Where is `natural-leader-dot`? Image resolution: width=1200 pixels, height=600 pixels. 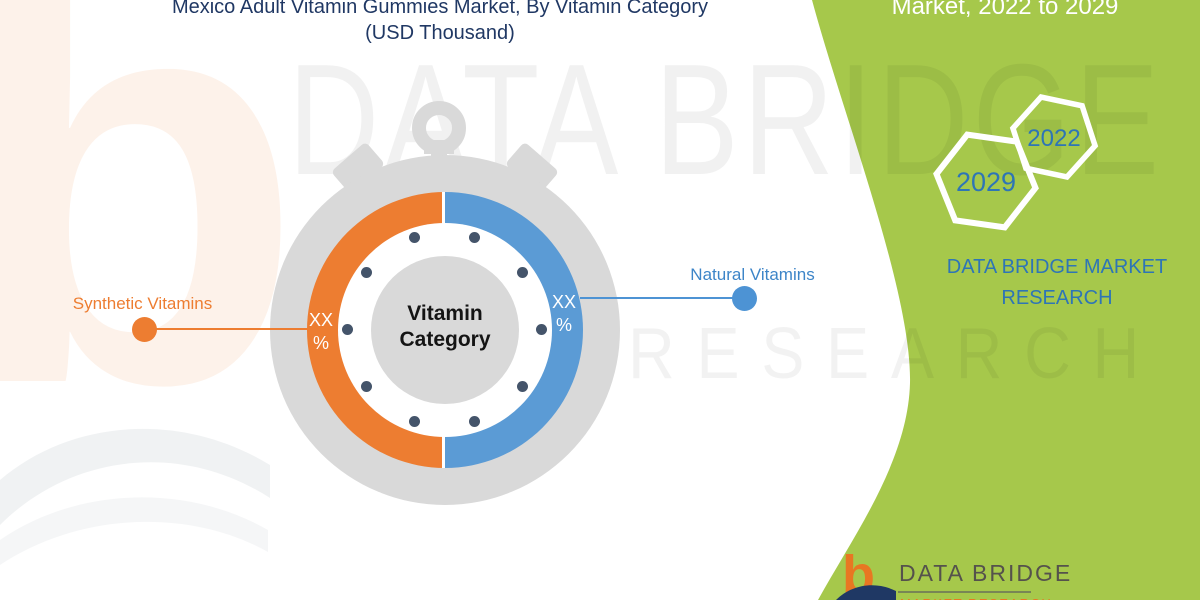
natural-leader-dot is located at coordinates (744, 298).